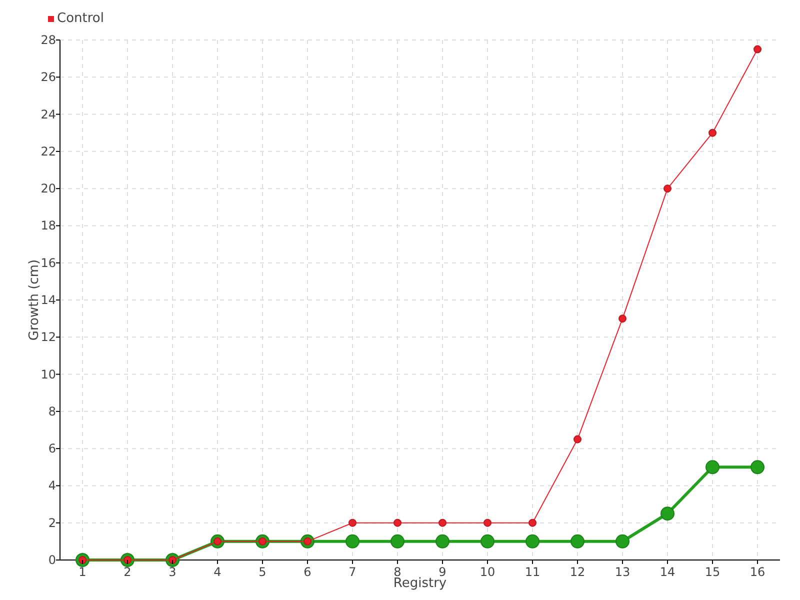 The width and height of the screenshot is (800, 600). I want to click on y-tick-label: 6, so click(52, 449).